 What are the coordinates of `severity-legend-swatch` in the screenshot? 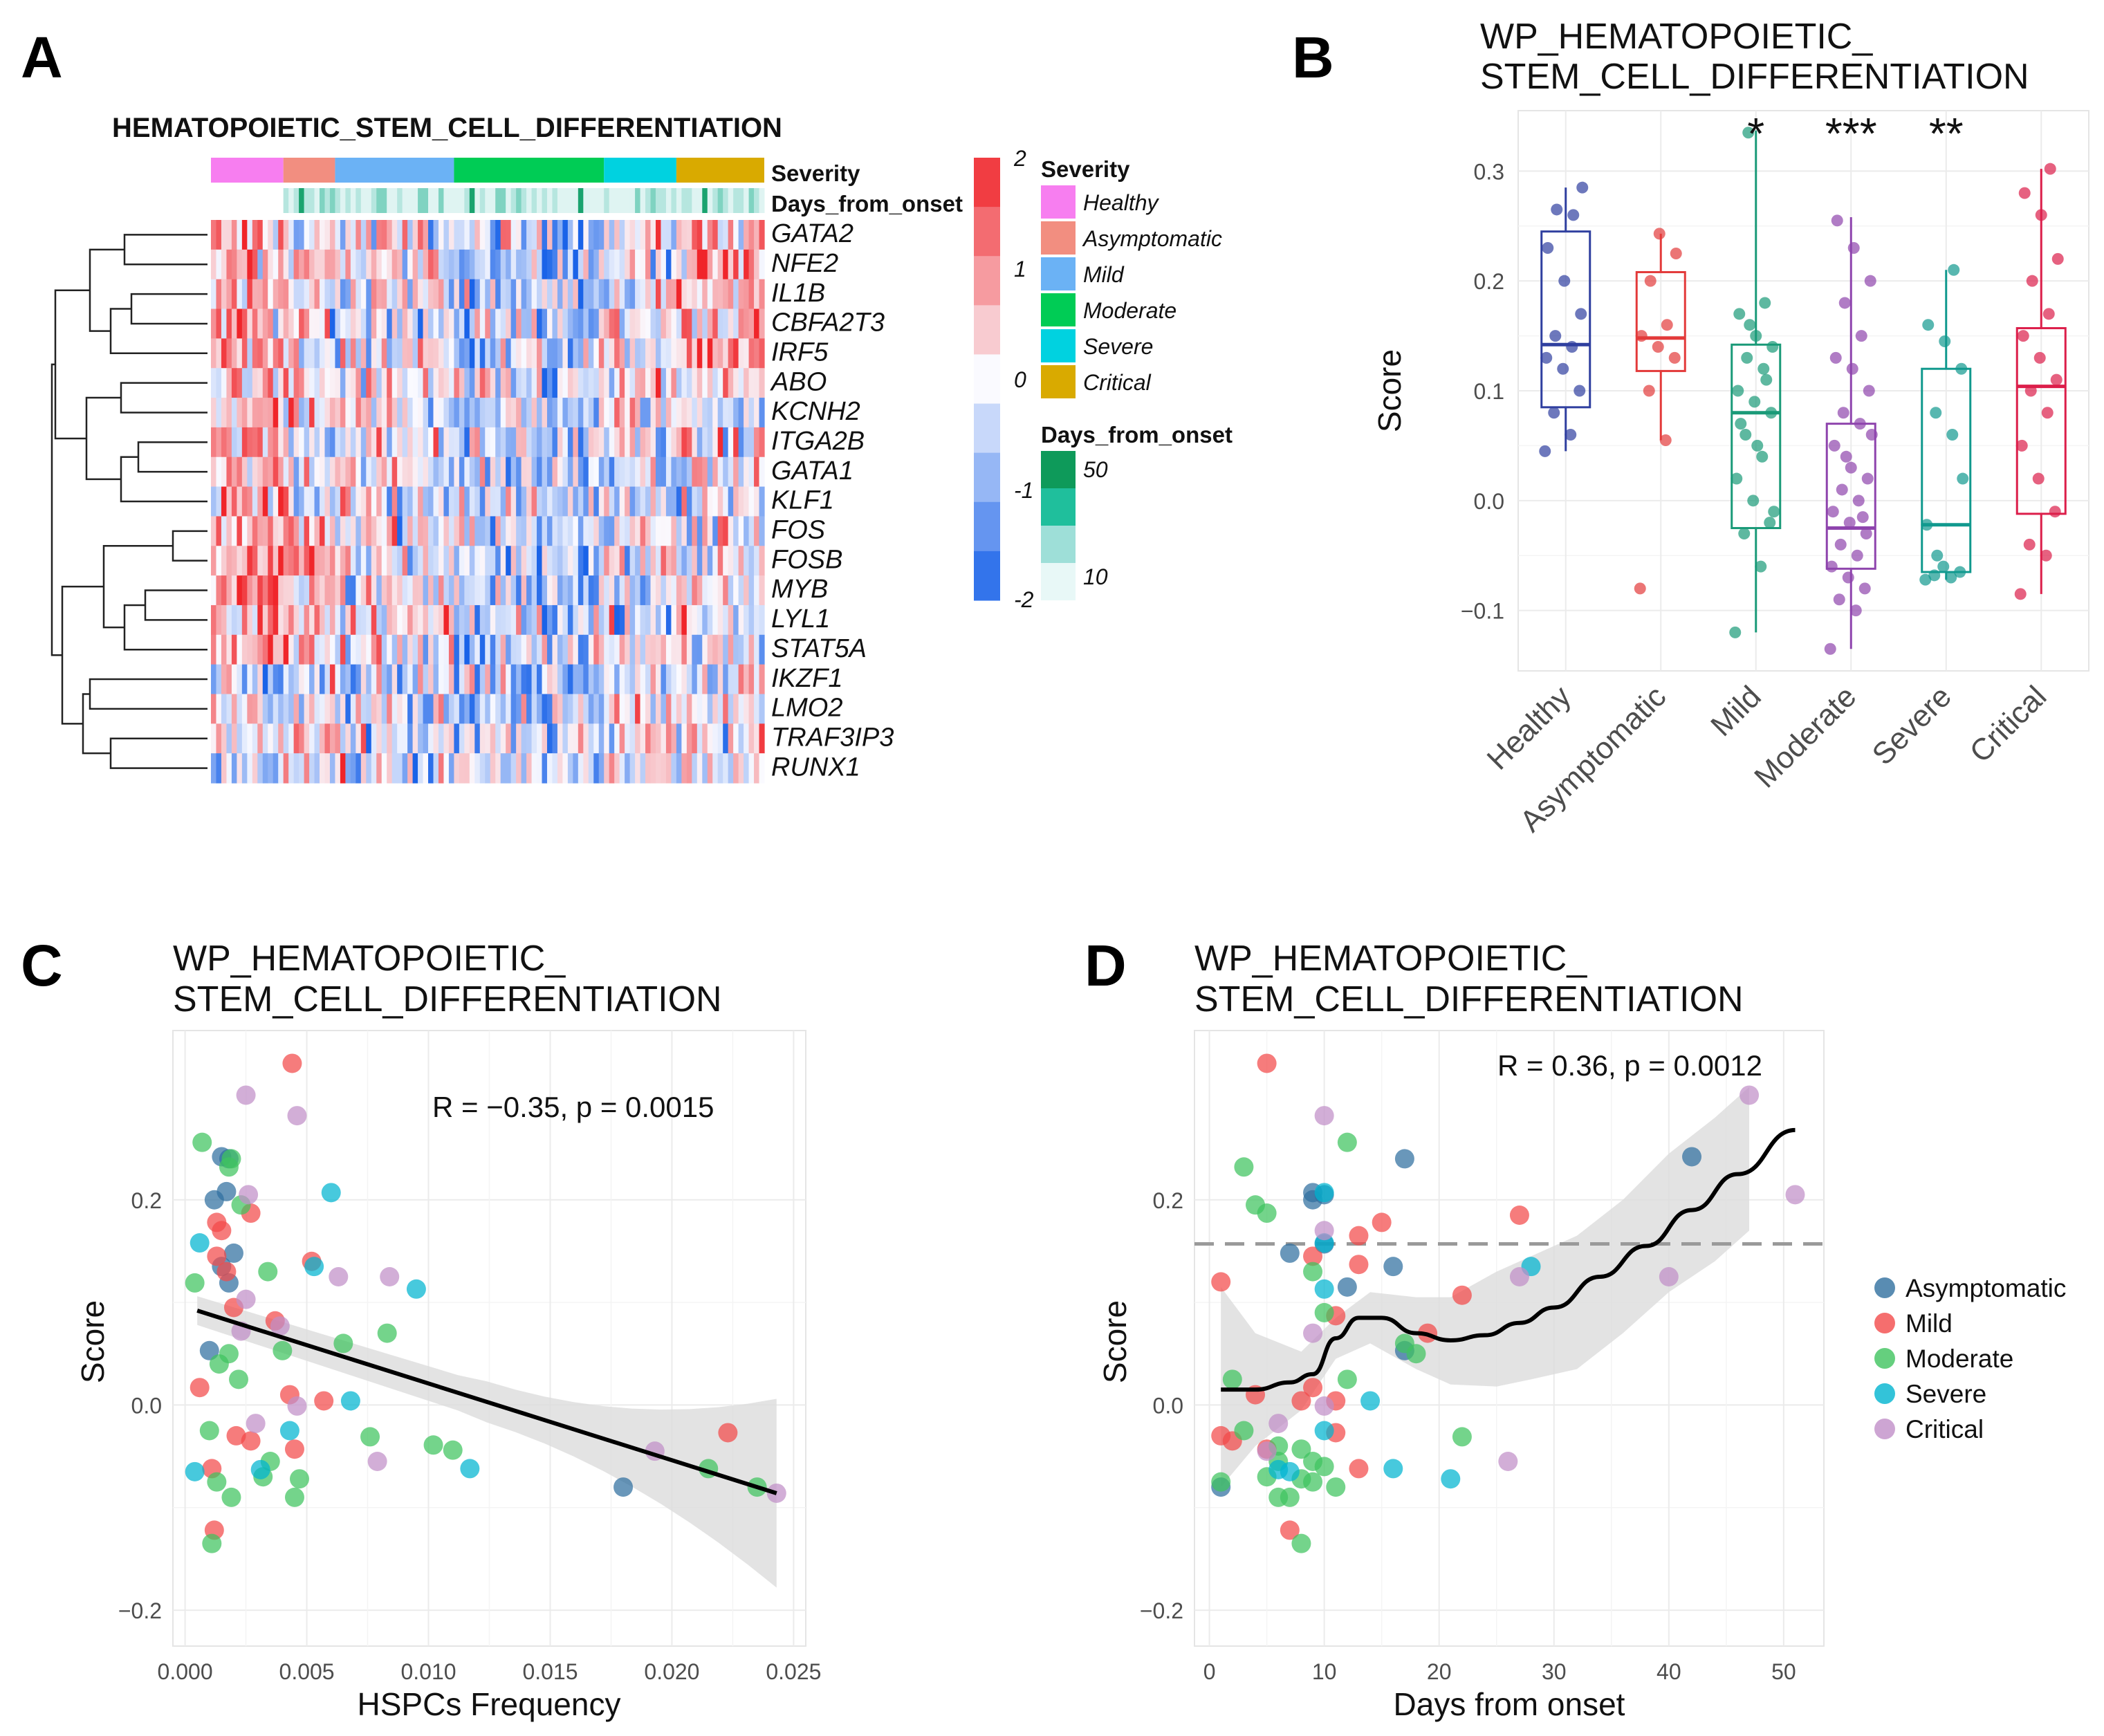 It's located at (1059, 309).